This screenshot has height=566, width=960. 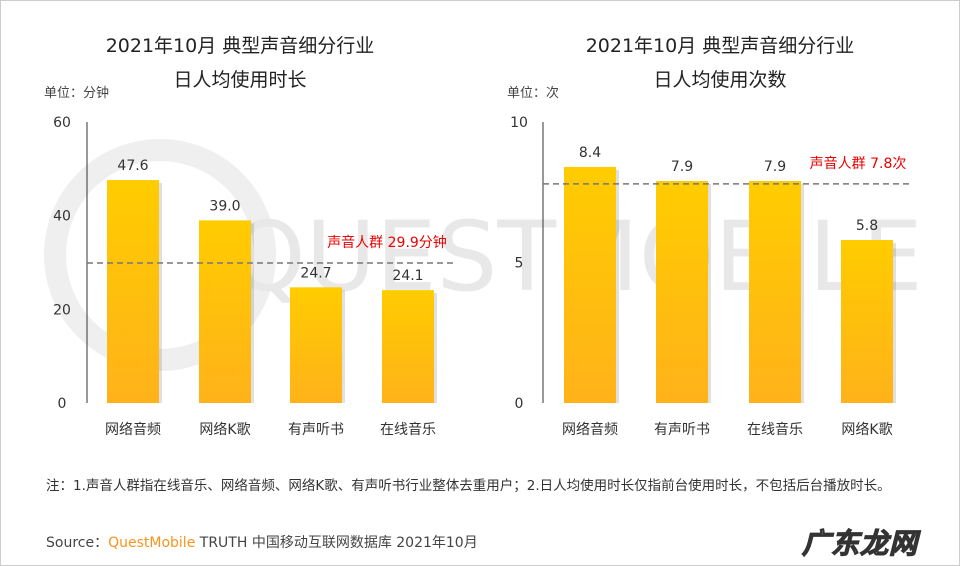 I want to click on reference-label: 声音人群 7.8次, so click(x=858, y=163).